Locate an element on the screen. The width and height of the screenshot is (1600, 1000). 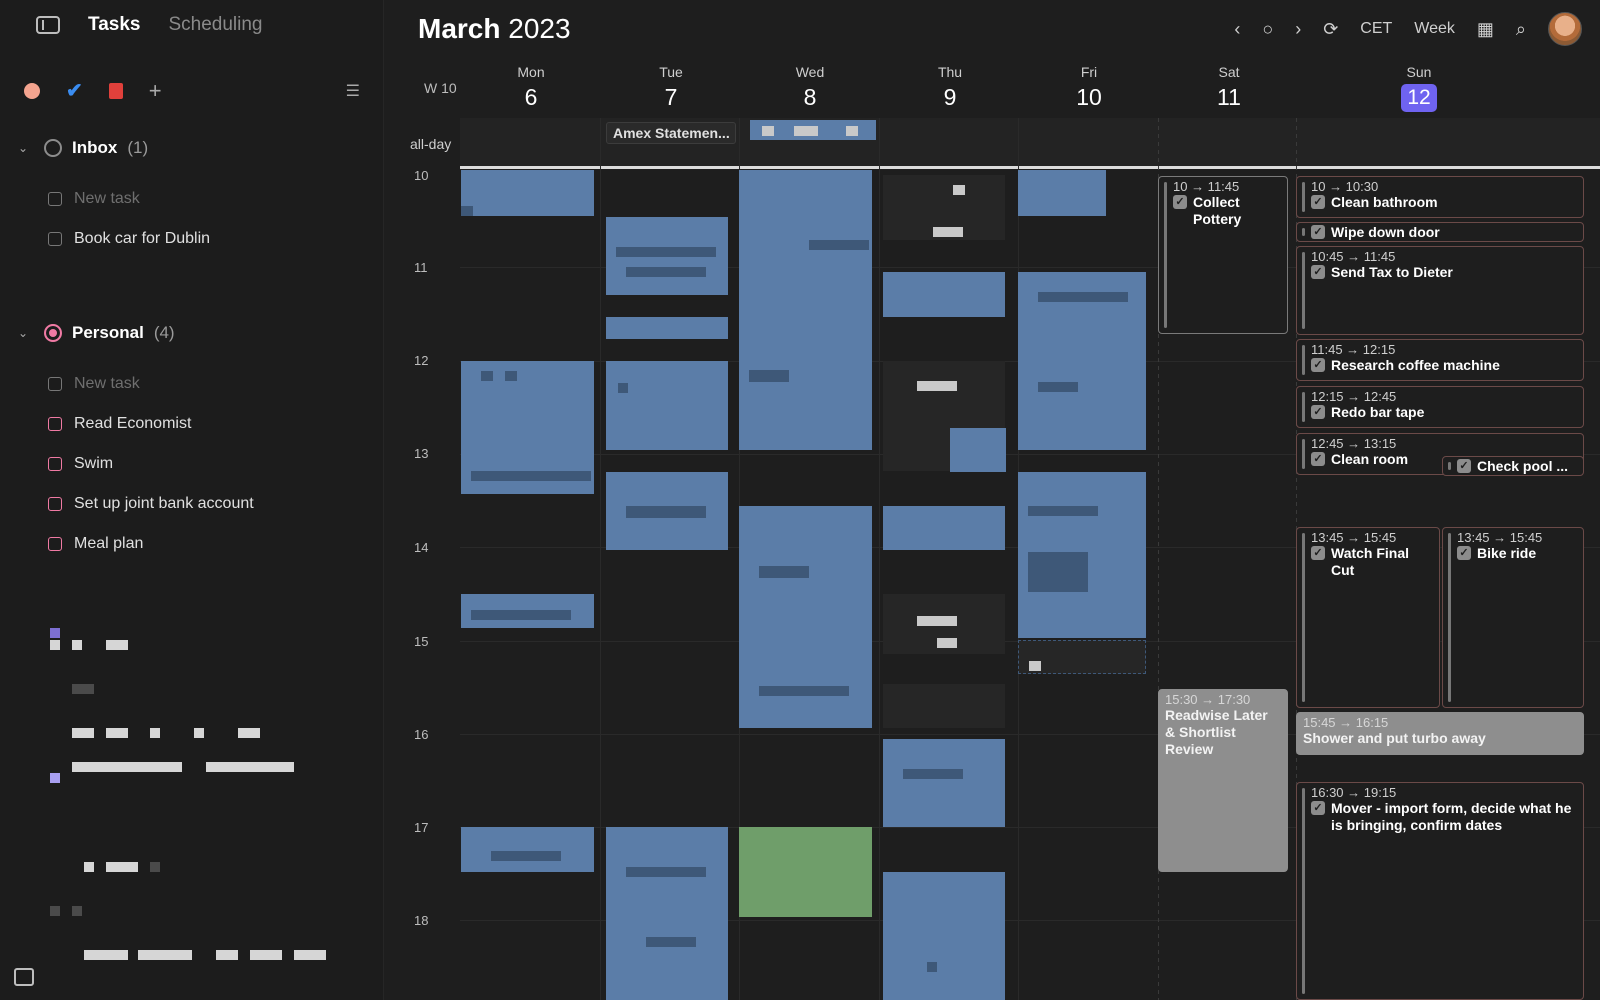
tab-tasks: Tasks is located at coordinates (114, 24).